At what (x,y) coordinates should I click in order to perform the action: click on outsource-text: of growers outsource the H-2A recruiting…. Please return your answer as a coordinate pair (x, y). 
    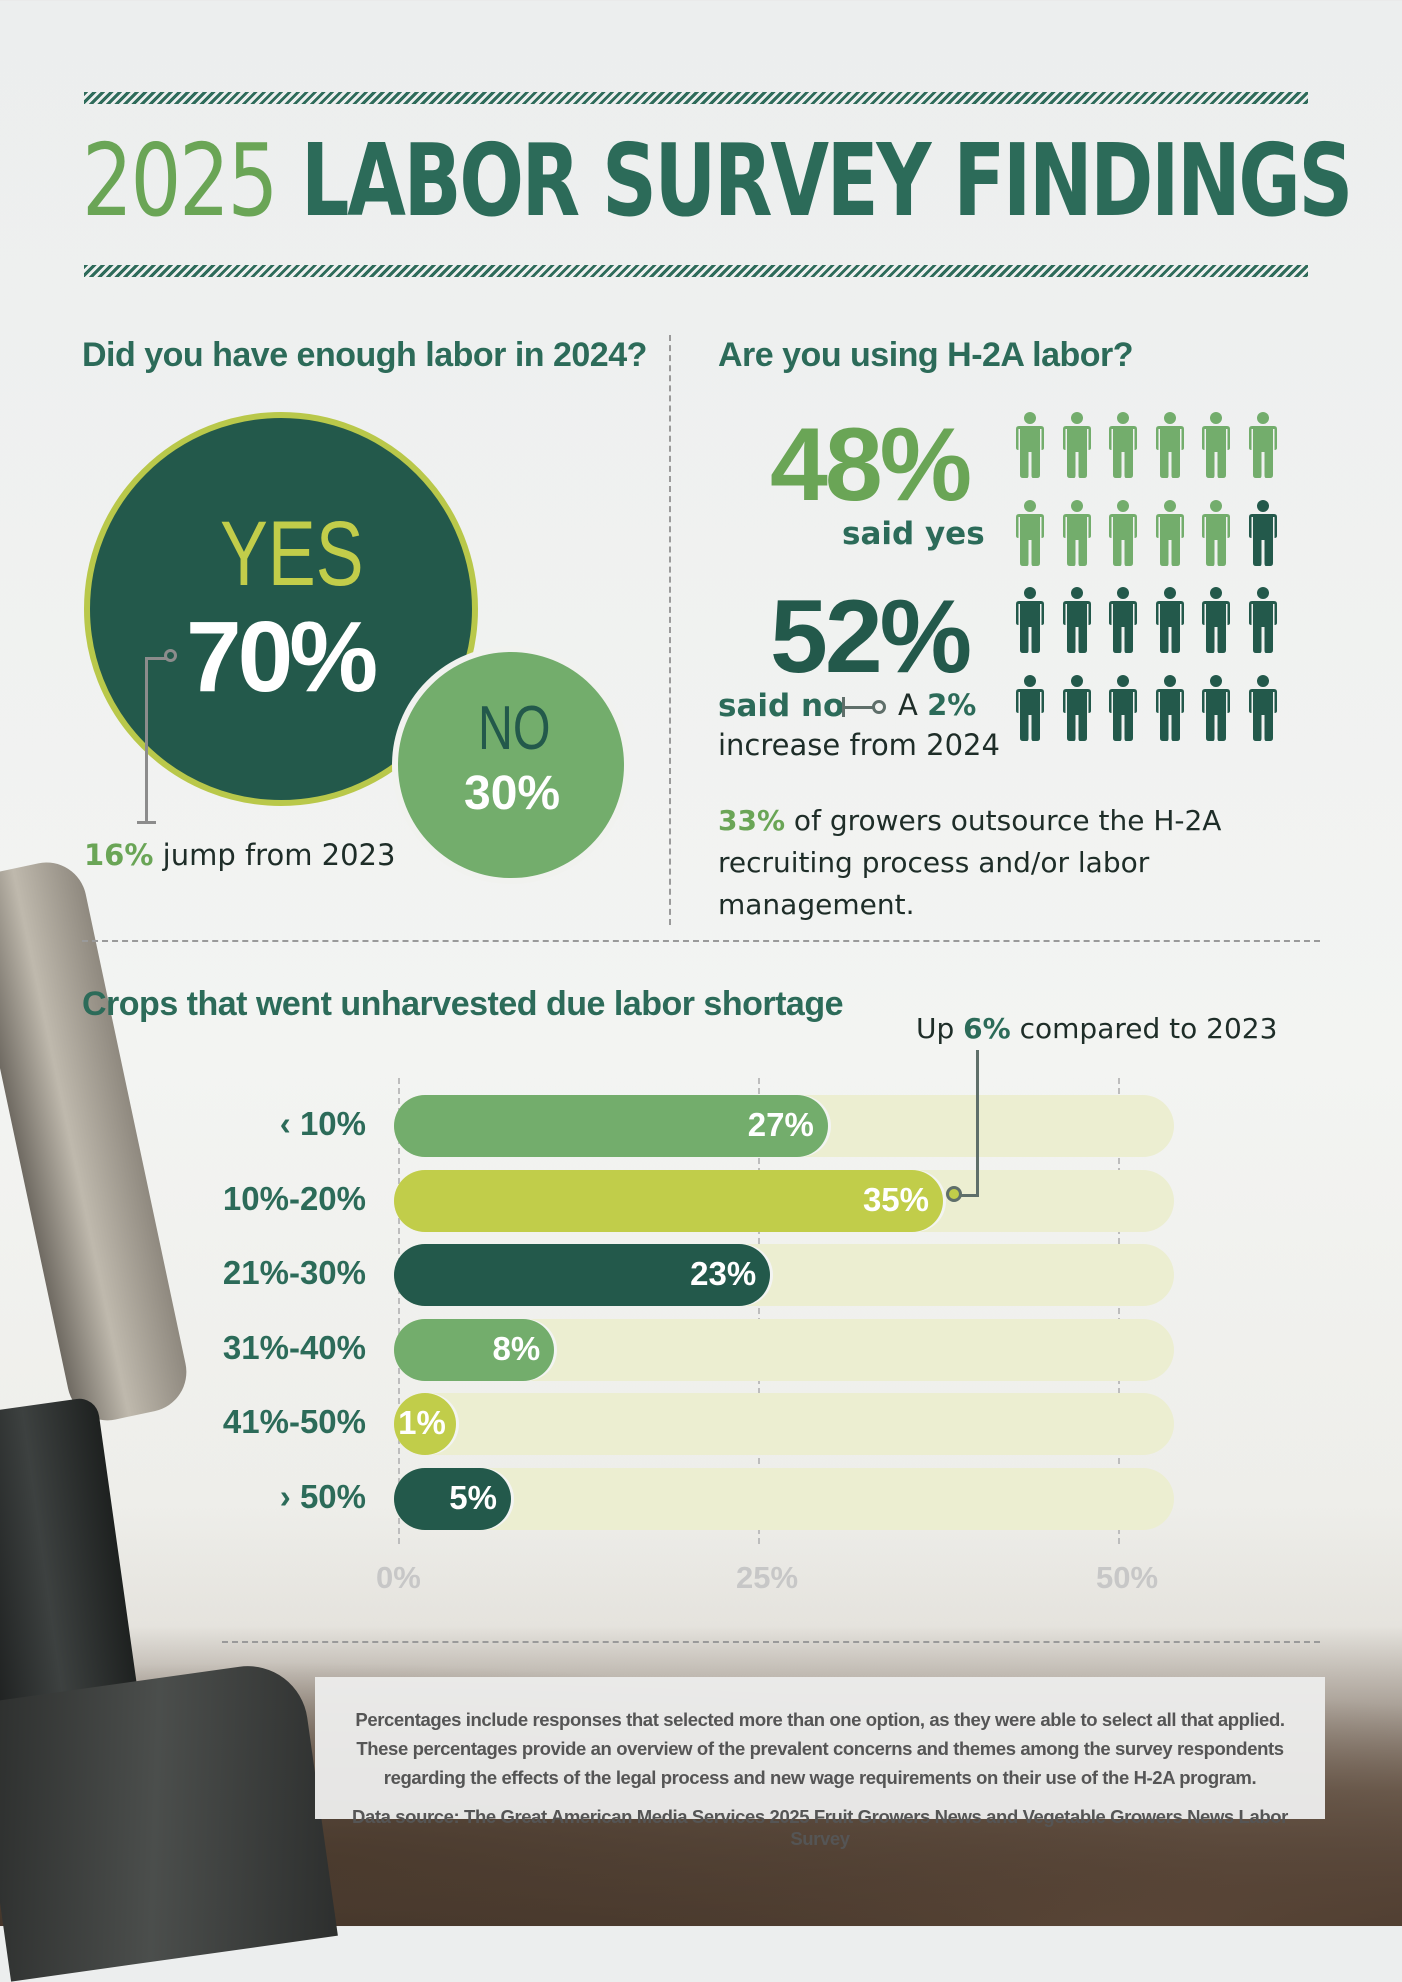
    Looking at the image, I should click on (970, 862).